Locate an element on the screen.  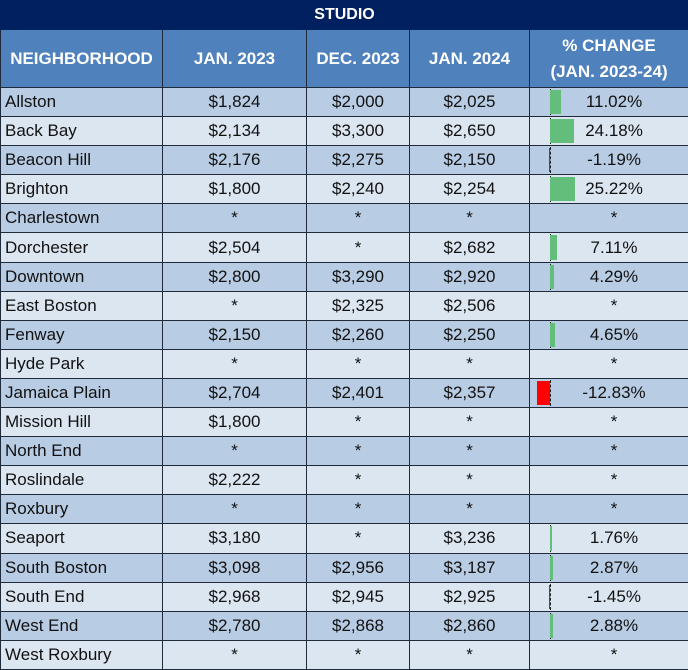
header-pct-change: % CHANGE(JAN. 2023-24) is located at coordinates (609, 59).